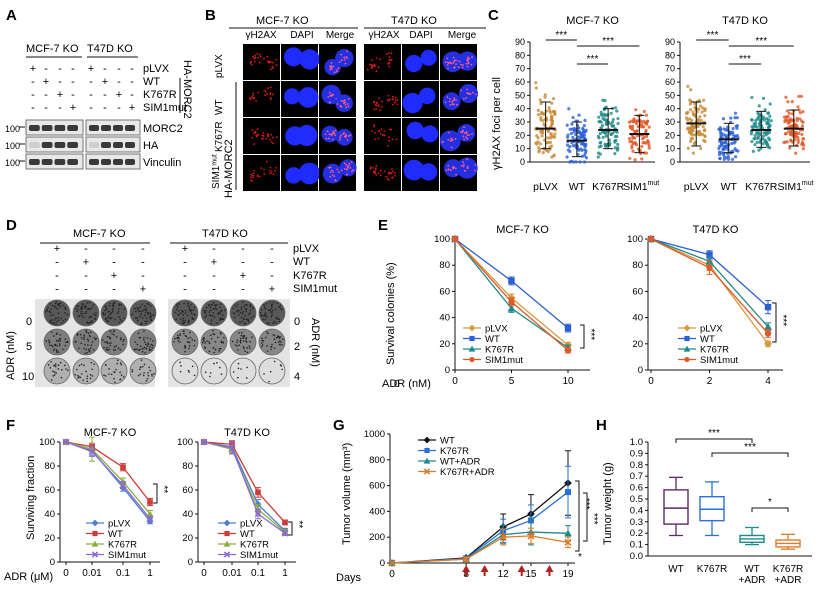 This screenshot has width=824, height=592. Describe the element at coordinates (640, 370) in the screenshot. I see `y-tick-label: 0` at that location.